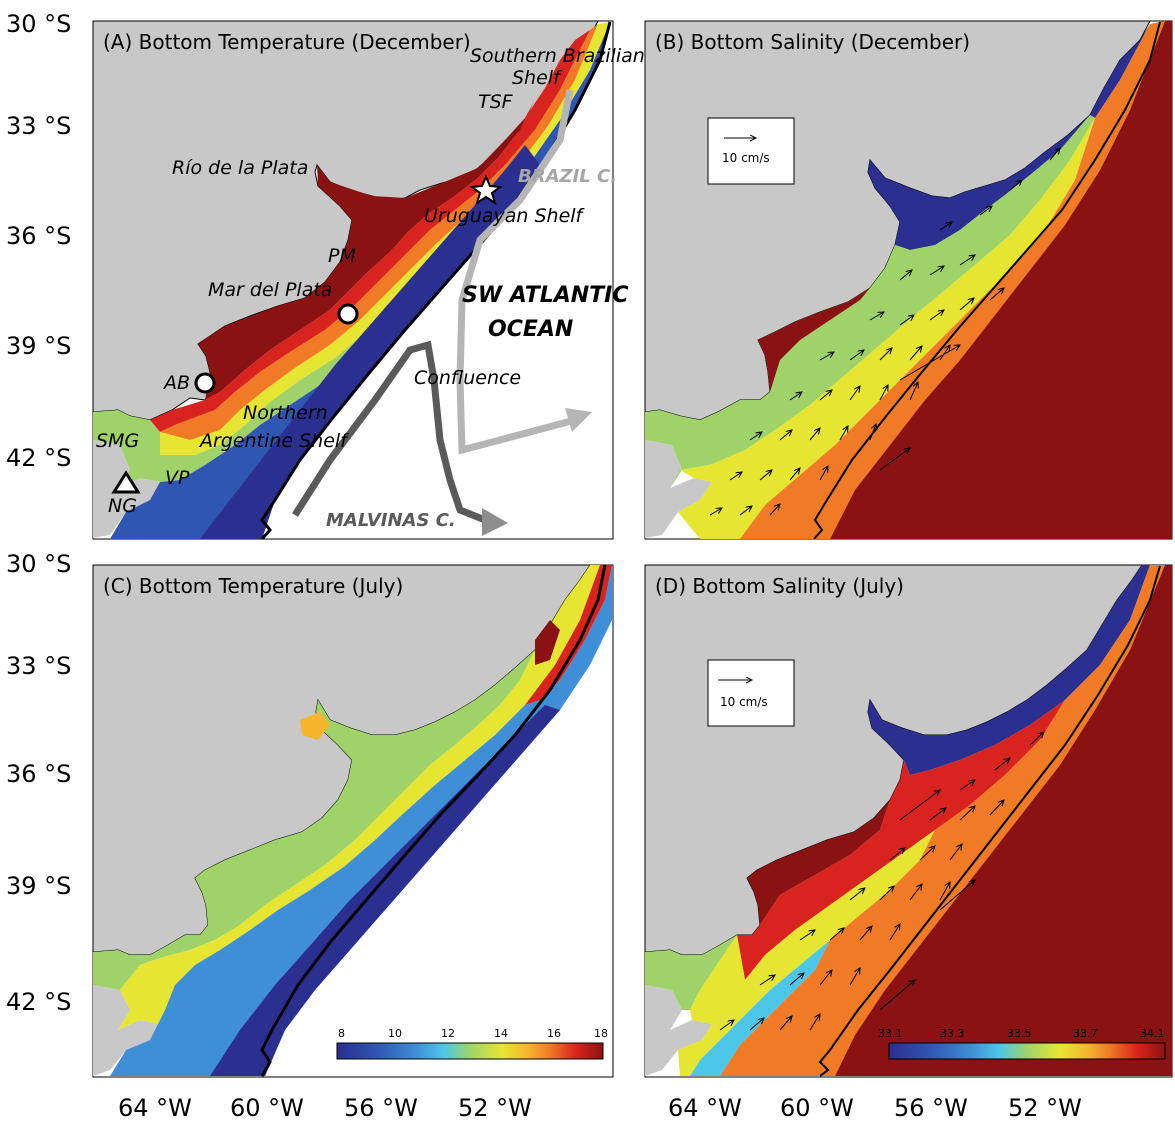 This screenshot has height=1126, width=1175. What do you see at coordinates (812, 42) in the screenshot?
I see `panel-title: (B) Bottom Salinity (December)` at bounding box center [812, 42].